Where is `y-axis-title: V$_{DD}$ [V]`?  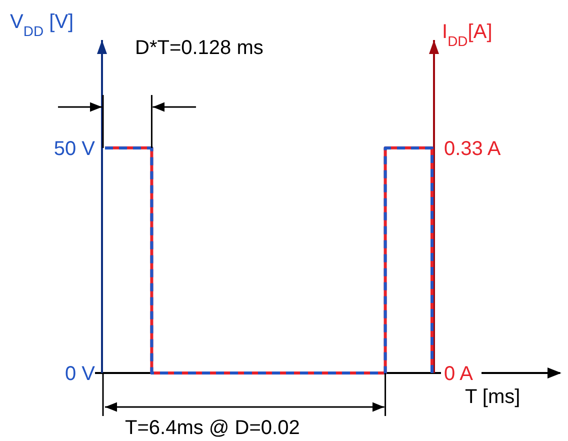 y-axis-title: V$_{DD}$ [V] is located at coordinates (42, 25).